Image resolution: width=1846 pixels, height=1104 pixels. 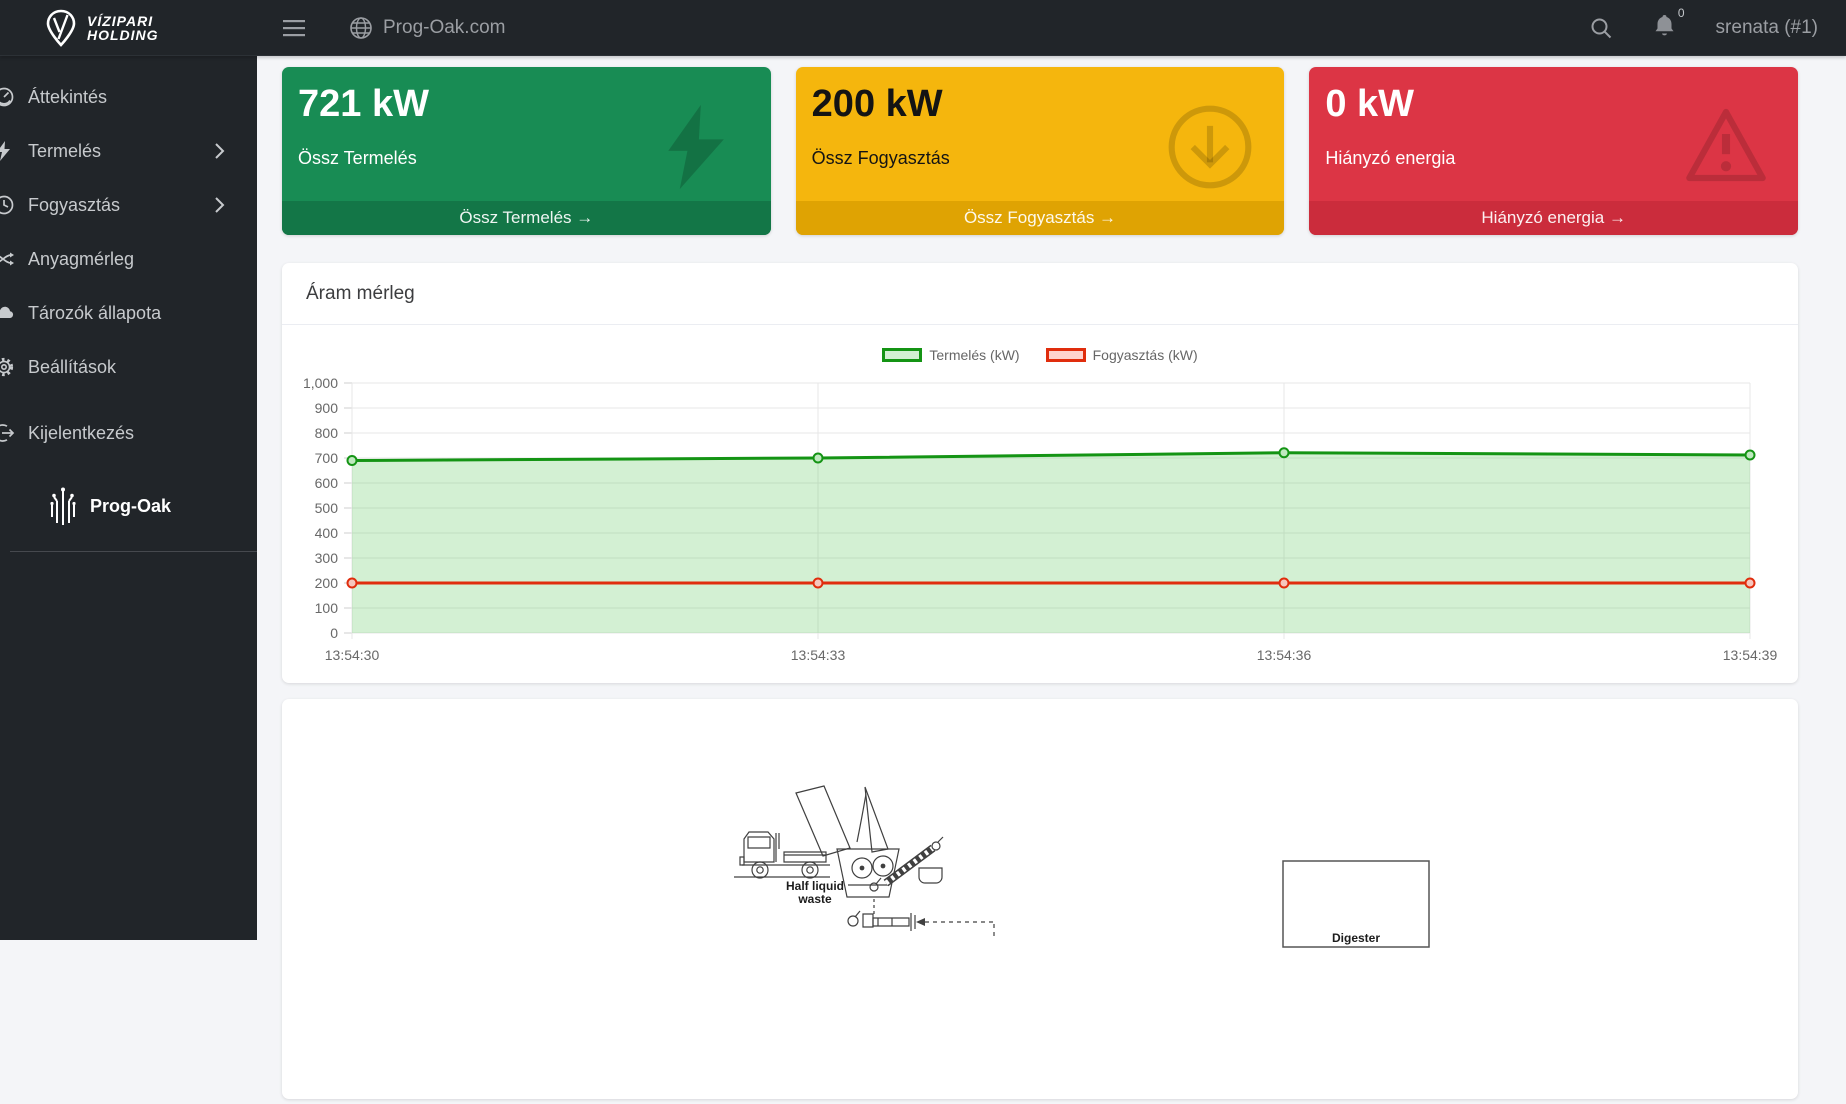 I want to click on svg-text: 800, so click(x=327, y=433).